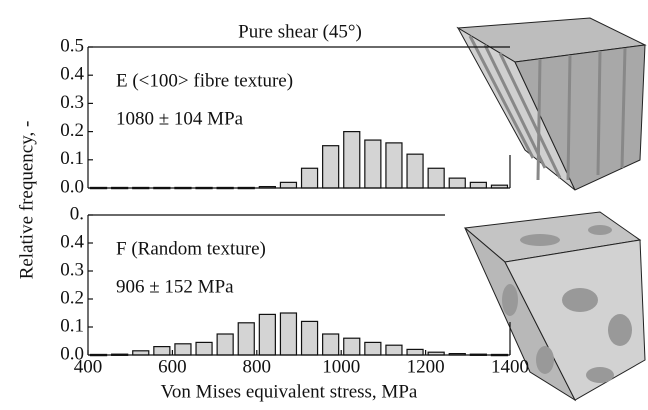 The image size is (648, 410). Describe the element at coordinates (510, 366) in the screenshot. I see `x-tick-label: 1400` at that location.